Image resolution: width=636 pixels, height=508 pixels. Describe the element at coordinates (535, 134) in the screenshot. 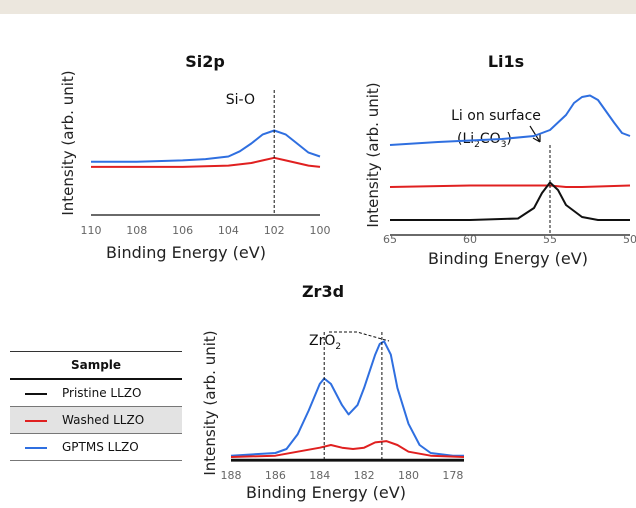

I see `li1s-annotation-arrow` at that location.